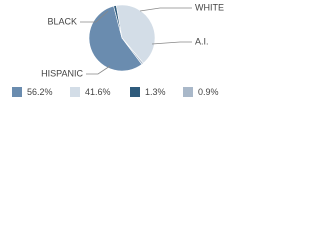 The image size is (320, 240). I want to click on legend-label: 0.9%, so click(208, 92).